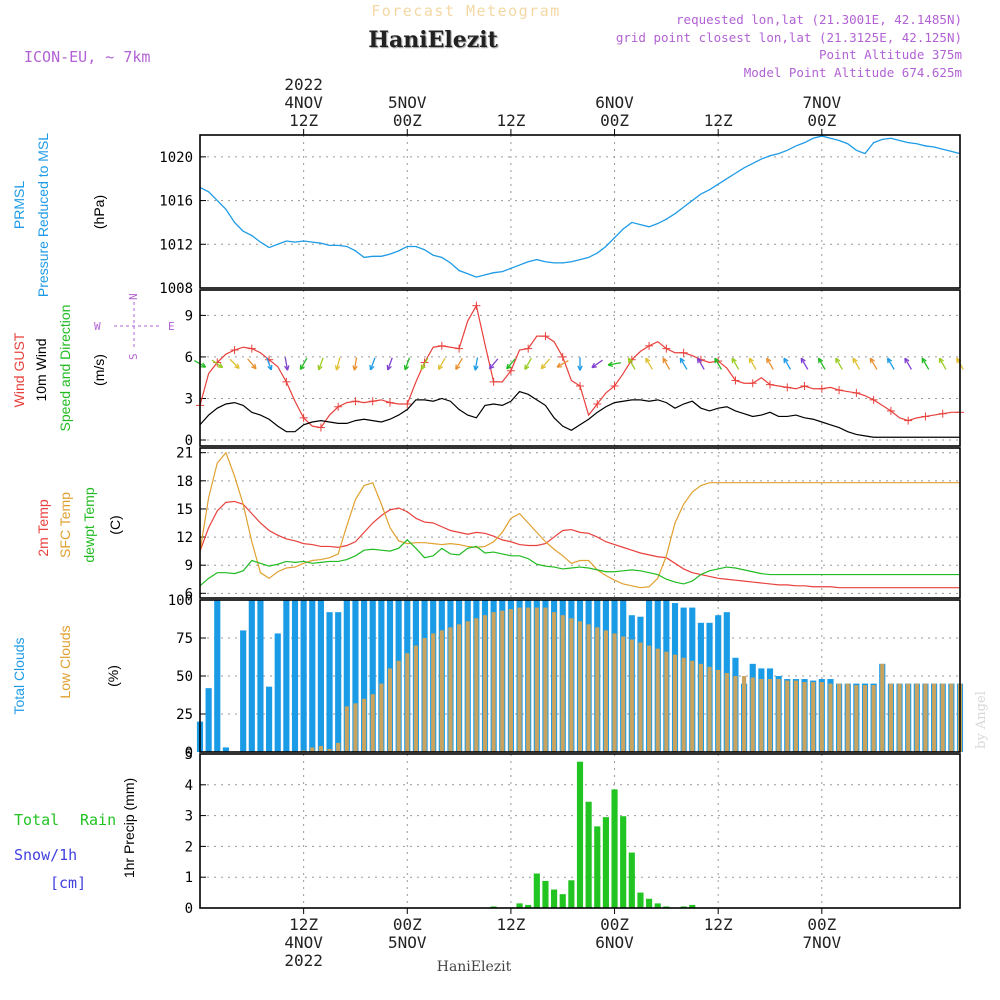 Image resolution: width=1000 pixels, height=1000 pixels. What do you see at coordinates (580, 206) in the screenshot?
I see `pressure-line` at bounding box center [580, 206].